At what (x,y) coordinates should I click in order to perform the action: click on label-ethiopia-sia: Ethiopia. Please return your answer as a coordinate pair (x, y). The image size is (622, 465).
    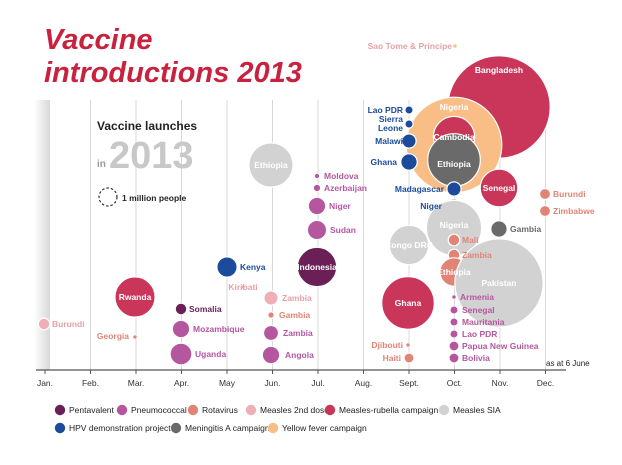
    Looking at the image, I should click on (271, 165).